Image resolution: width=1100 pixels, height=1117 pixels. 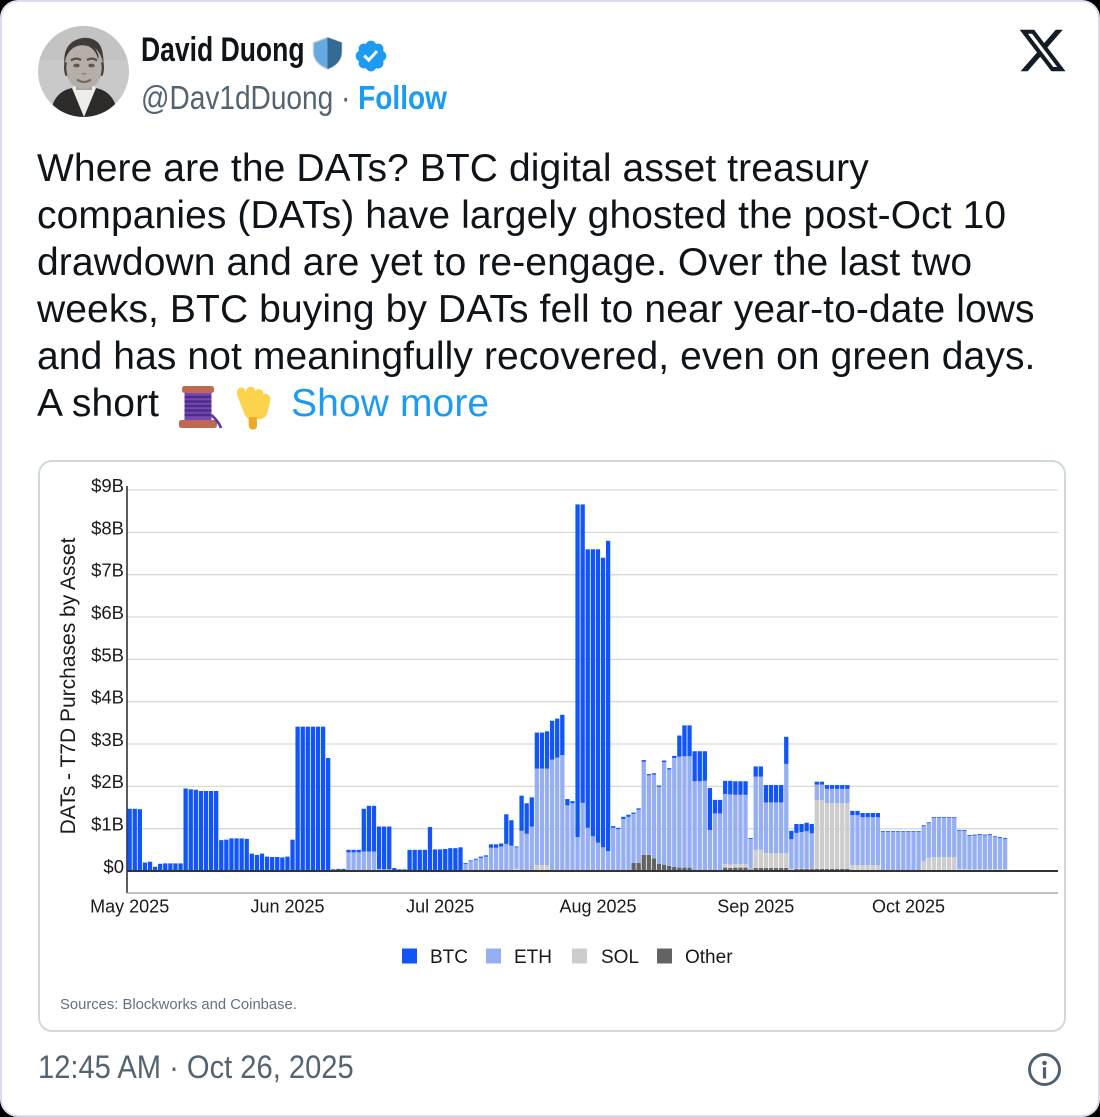 What do you see at coordinates (440, 907) in the screenshot?
I see `svg-text: Jul 2025` at bounding box center [440, 907].